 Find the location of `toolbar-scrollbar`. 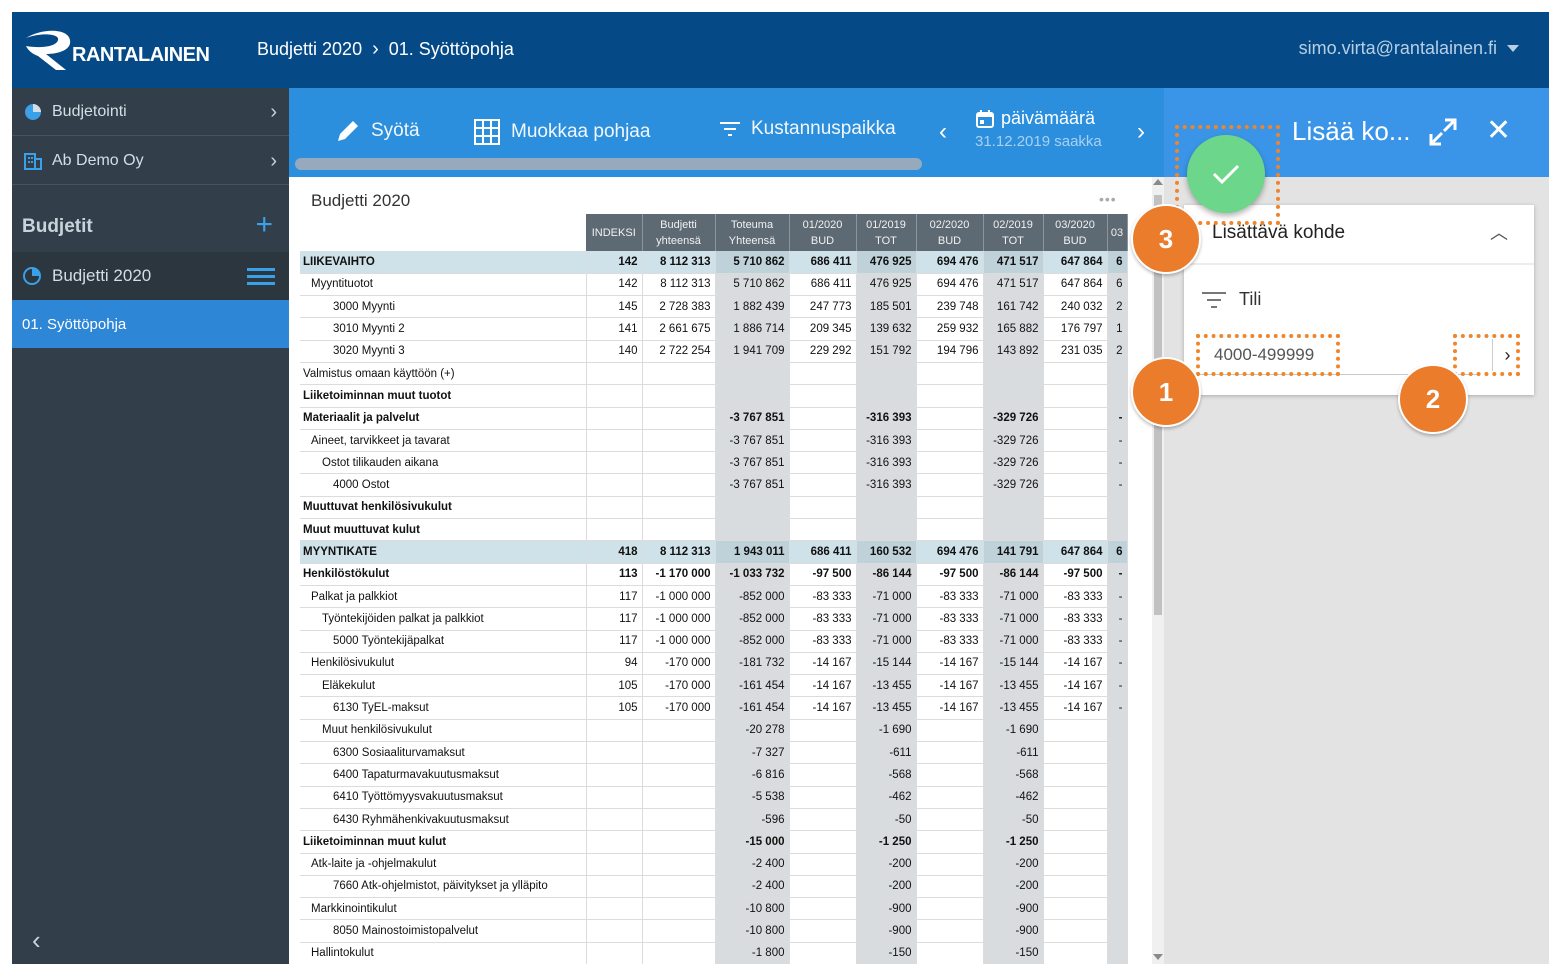

toolbar-scrollbar is located at coordinates (608, 164).